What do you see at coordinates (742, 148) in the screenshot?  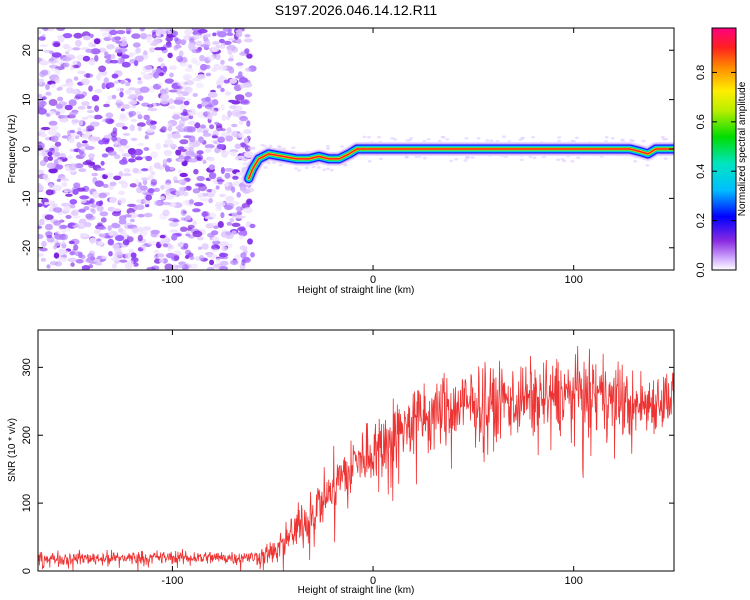 I see `colorbar-label: Normalized spectral amplitude` at bounding box center [742, 148].